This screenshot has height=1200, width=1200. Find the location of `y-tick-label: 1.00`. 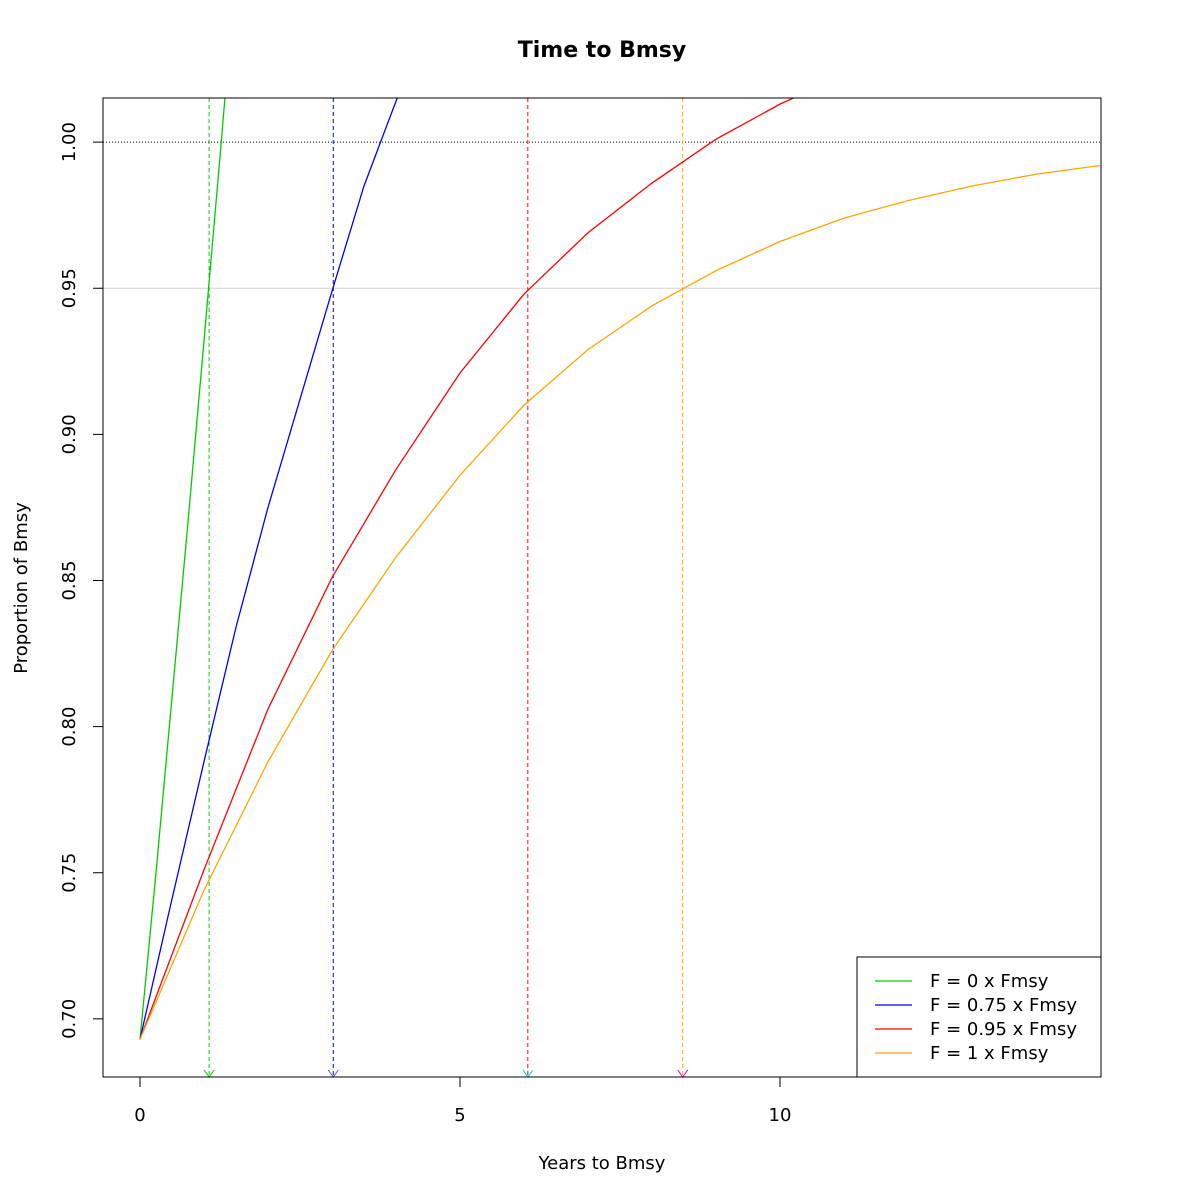

y-tick-label: 1.00 is located at coordinates (69, 142).